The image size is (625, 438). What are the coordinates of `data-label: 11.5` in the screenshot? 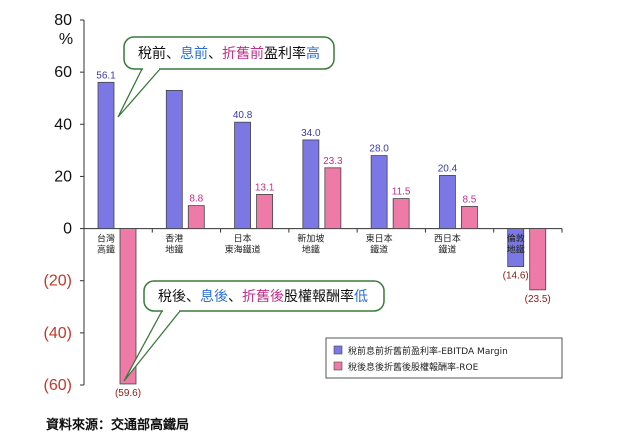 It's located at (401, 192).